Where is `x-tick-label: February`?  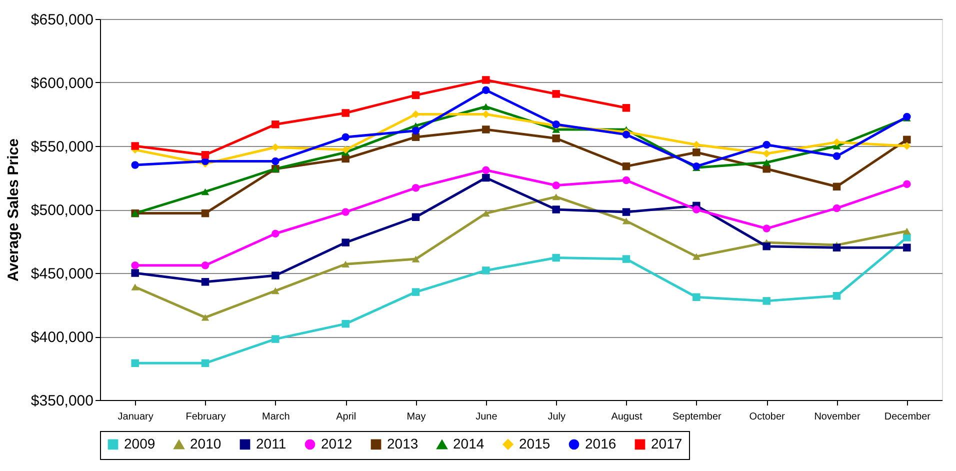 x-tick-label: February is located at coordinates (206, 417).